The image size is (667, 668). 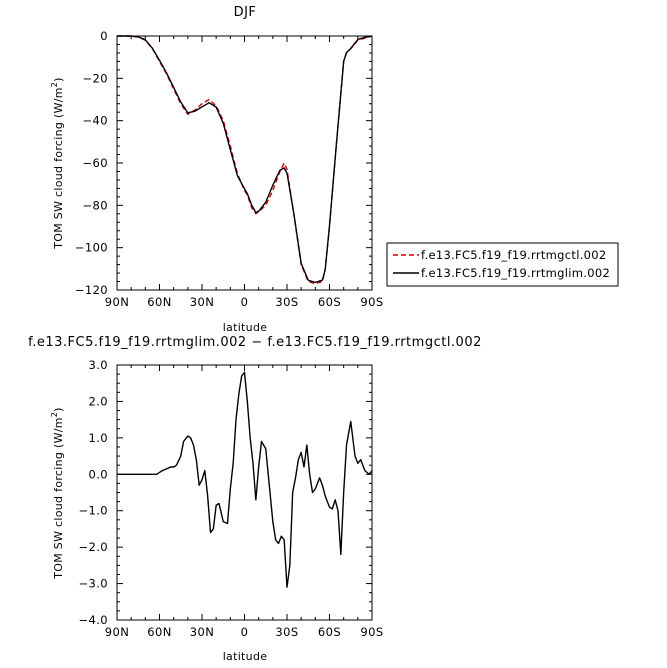 I want to click on top-y-tick-label: −40, so click(x=95, y=121).